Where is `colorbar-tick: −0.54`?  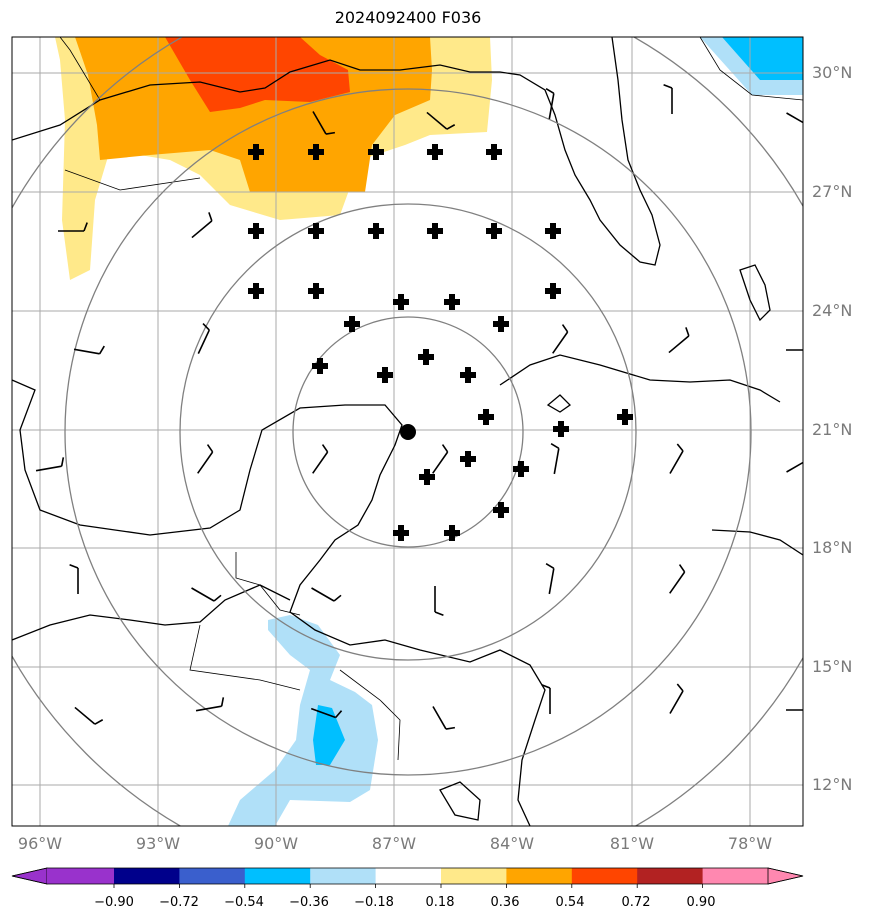 colorbar-tick: −0.54 is located at coordinates (244, 902).